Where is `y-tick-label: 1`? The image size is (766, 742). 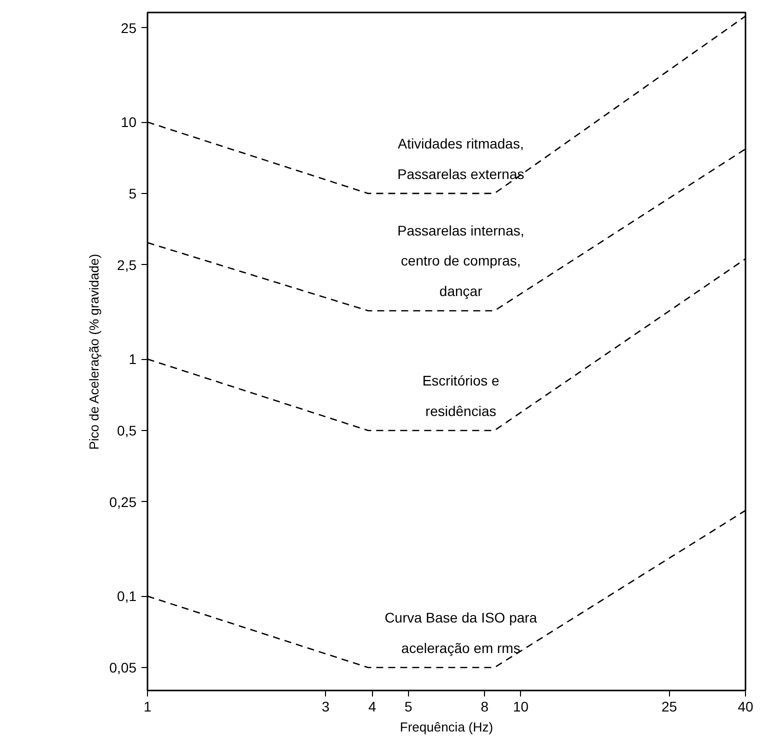
y-tick-label: 1 is located at coordinates (132, 359).